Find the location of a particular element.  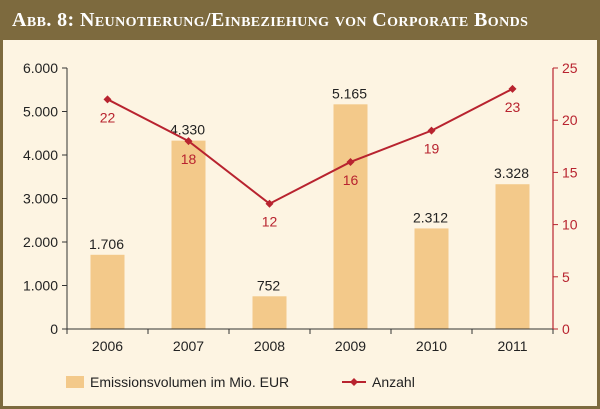

x-tick-label: 2007 is located at coordinates (188, 346).